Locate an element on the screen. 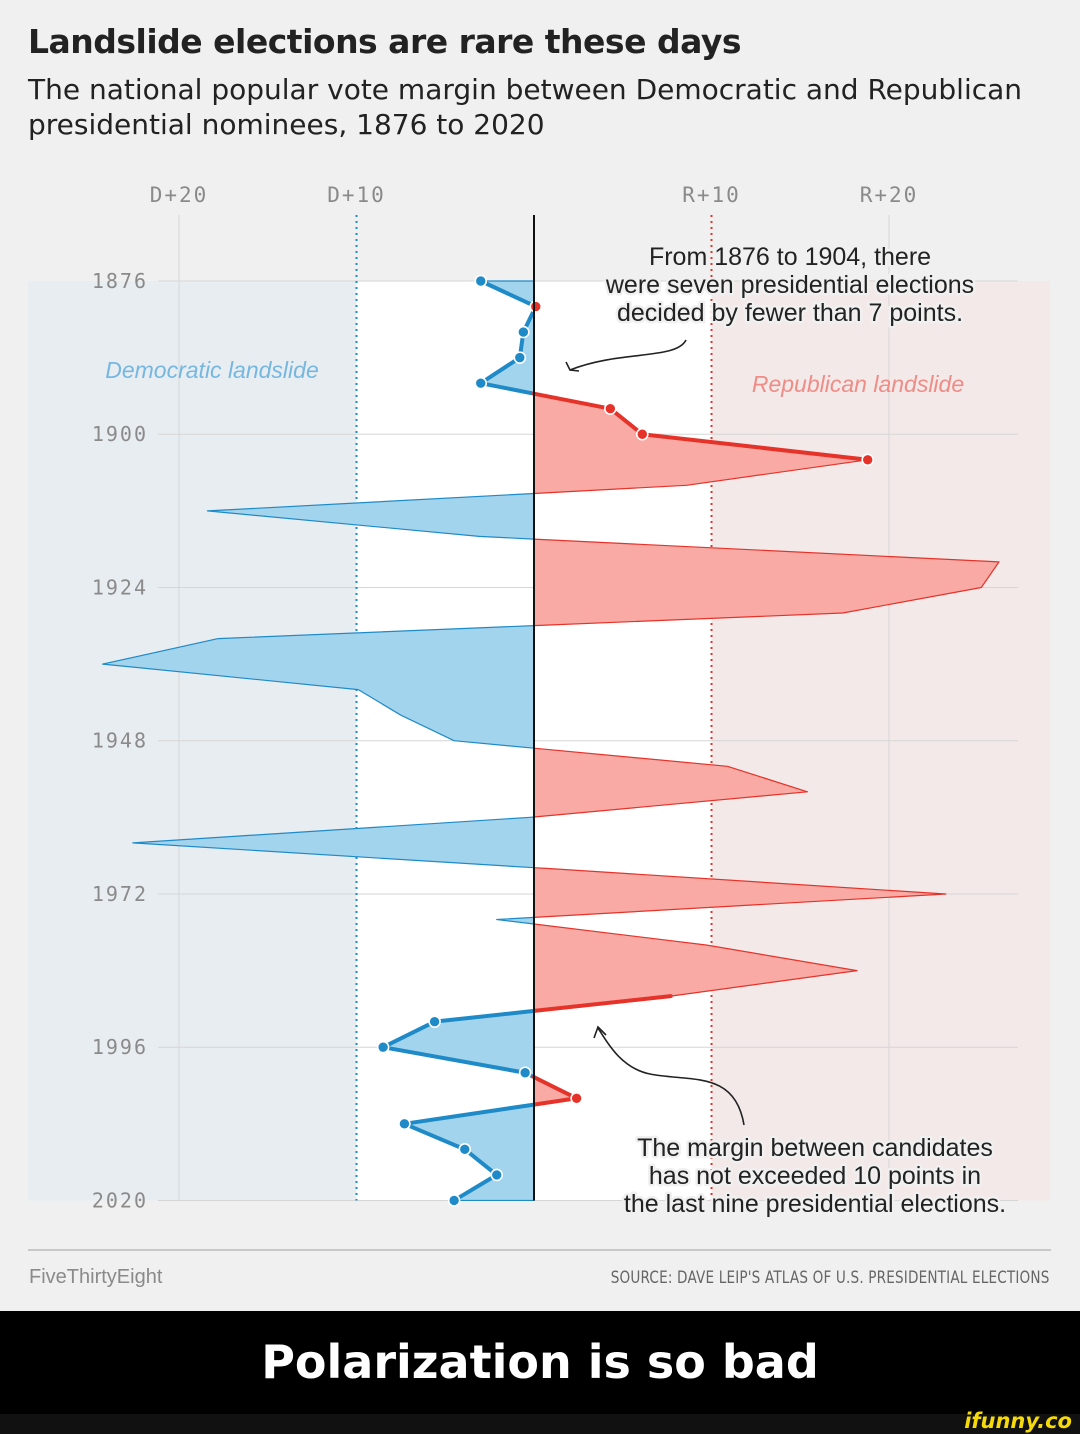 Image resolution: width=1080 pixels, height=1434 pixels. year-tick-label: 1972 is located at coordinates (120, 894).